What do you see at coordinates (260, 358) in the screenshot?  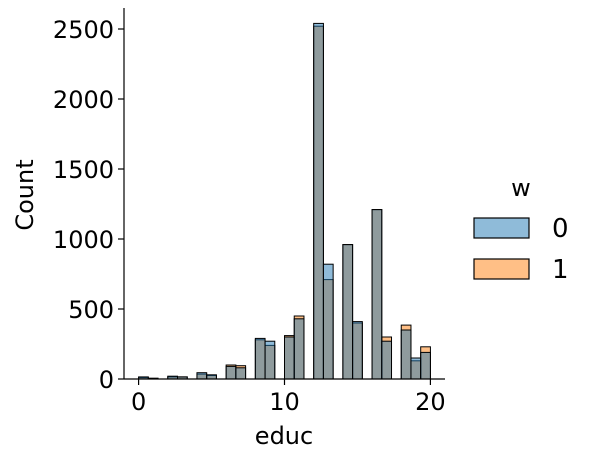 I see `bar-series0-bin12` at bounding box center [260, 358].